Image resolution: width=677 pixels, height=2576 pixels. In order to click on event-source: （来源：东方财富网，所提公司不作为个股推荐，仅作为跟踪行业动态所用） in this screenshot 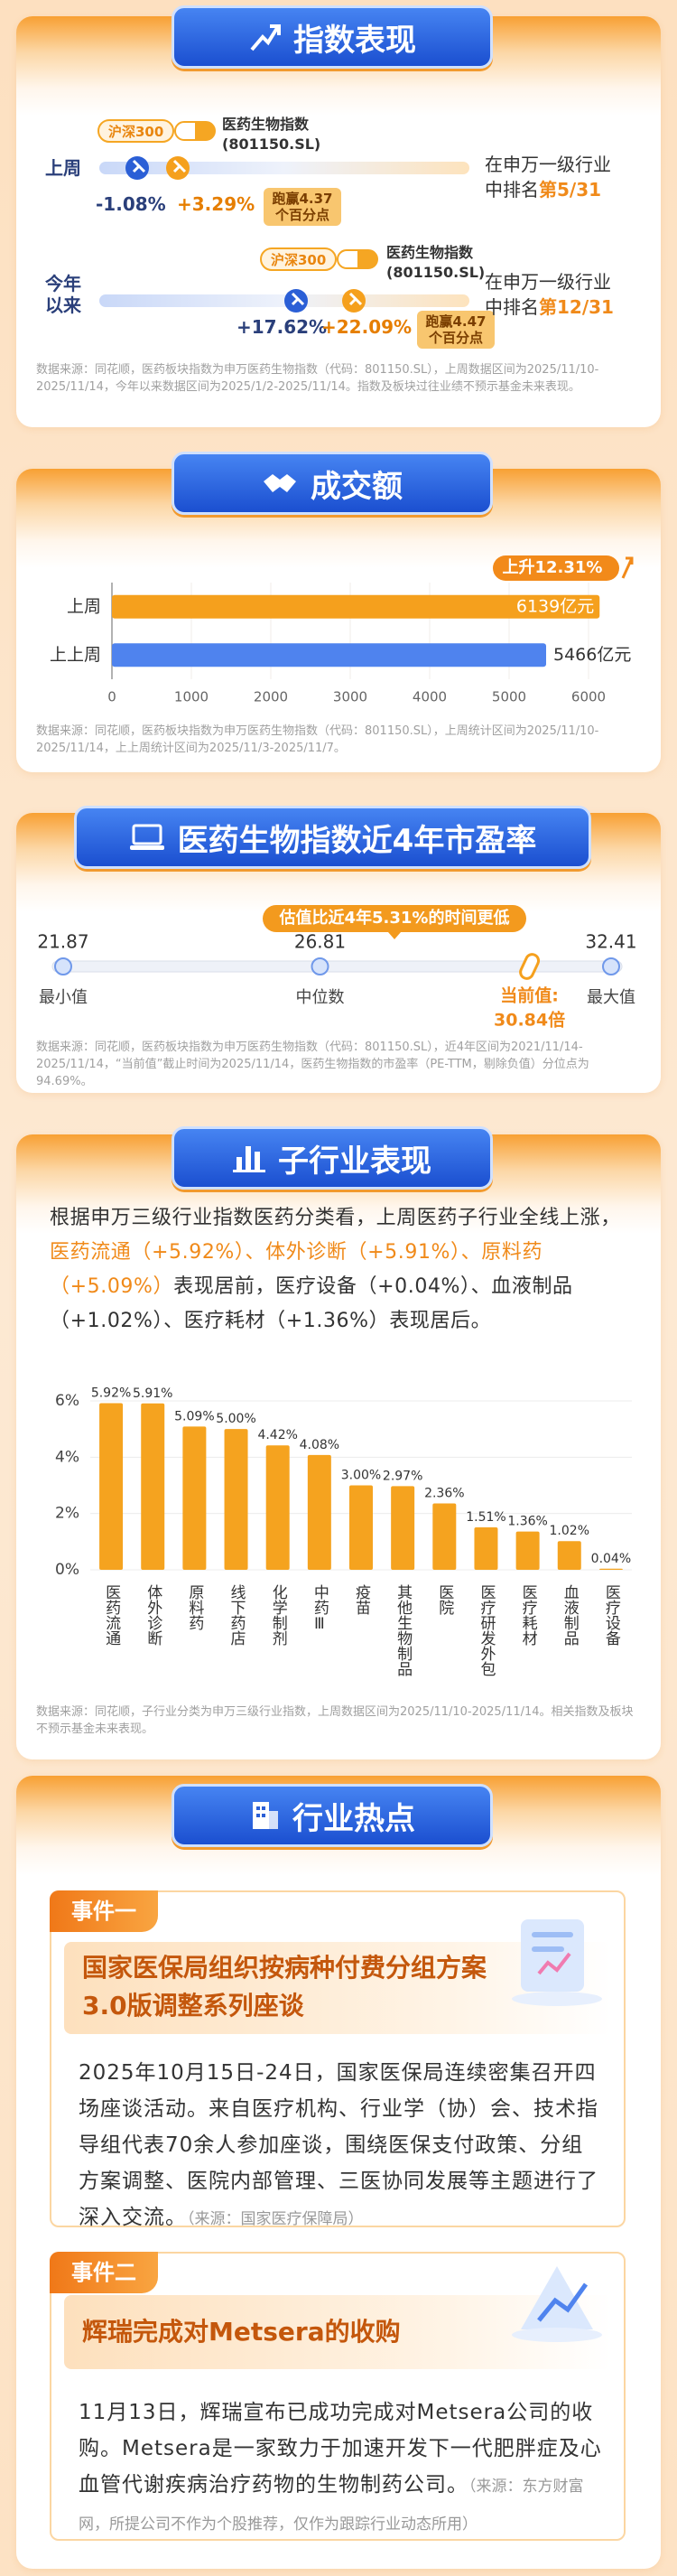, I will do `click(331, 2506)`.